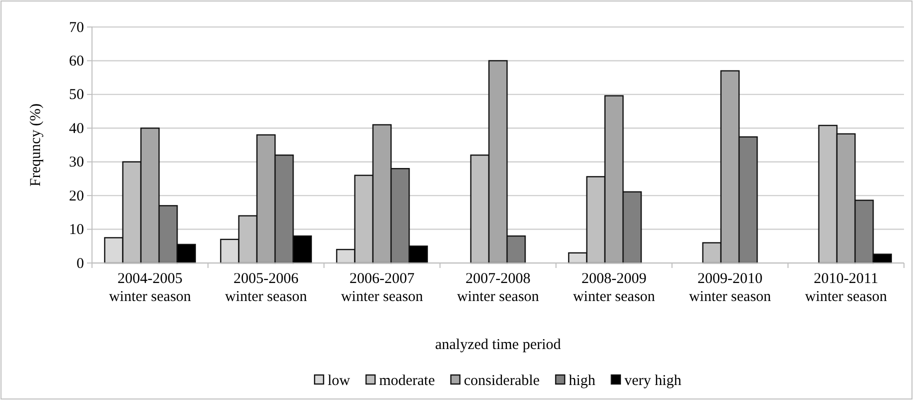 The height and width of the screenshot is (401, 914). What do you see at coordinates (653, 381) in the screenshot?
I see `legend-label: very high` at bounding box center [653, 381].